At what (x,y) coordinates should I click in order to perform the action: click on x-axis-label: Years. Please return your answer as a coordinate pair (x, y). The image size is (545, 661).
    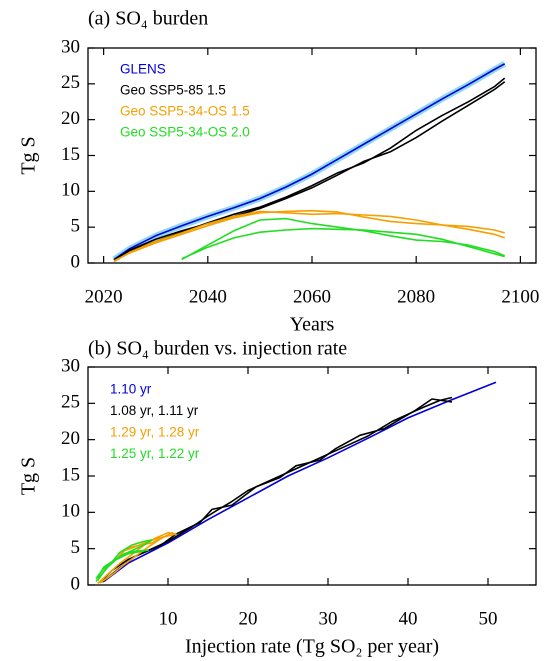
    Looking at the image, I should click on (312, 325).